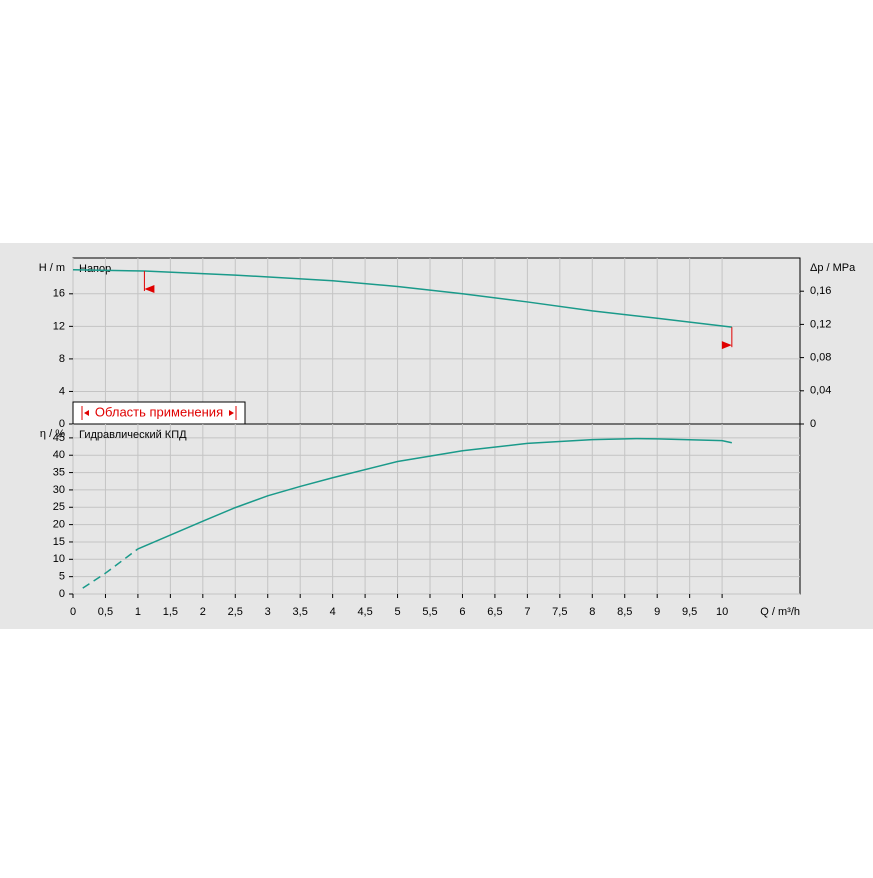 This screenshot has height=878, width=873. What do you see at coordinates (59, 559) in the screenshot?
I see `y-tick-label: 10` at bounding box center [59, 559].